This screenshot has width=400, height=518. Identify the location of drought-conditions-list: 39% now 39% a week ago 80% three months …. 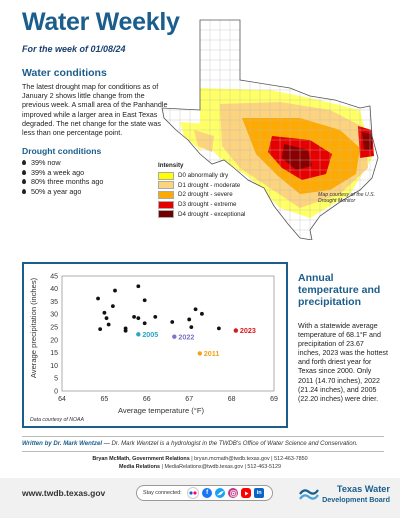
(62, 177).